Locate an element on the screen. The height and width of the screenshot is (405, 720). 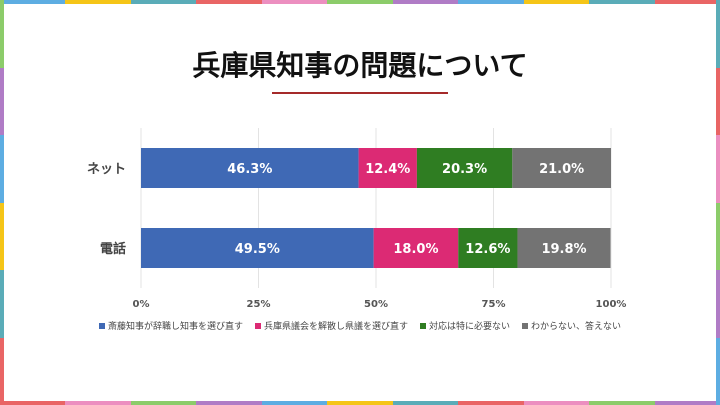
data-label: 20.3% is located at coordinates (464, 169).